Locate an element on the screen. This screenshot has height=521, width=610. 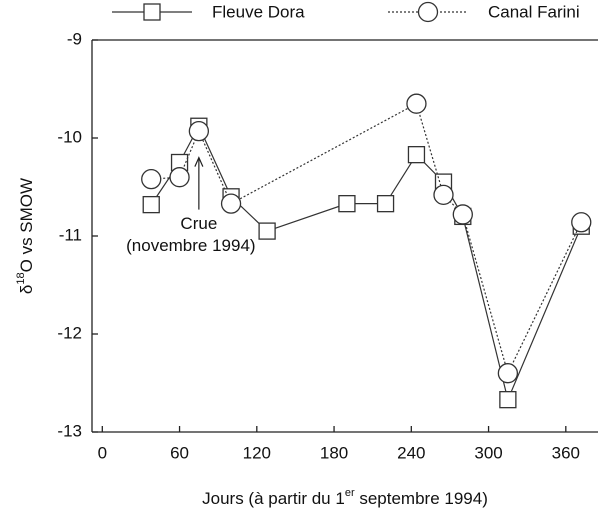
x-tick-label: 0 is located at coordinates (102, 452).